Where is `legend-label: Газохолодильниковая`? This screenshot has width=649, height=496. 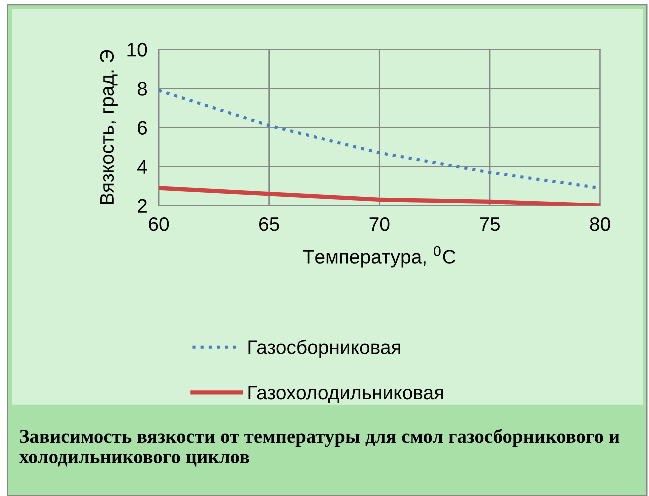 legend-label: Газохолодильниковая is located at coordinates (346, 395).